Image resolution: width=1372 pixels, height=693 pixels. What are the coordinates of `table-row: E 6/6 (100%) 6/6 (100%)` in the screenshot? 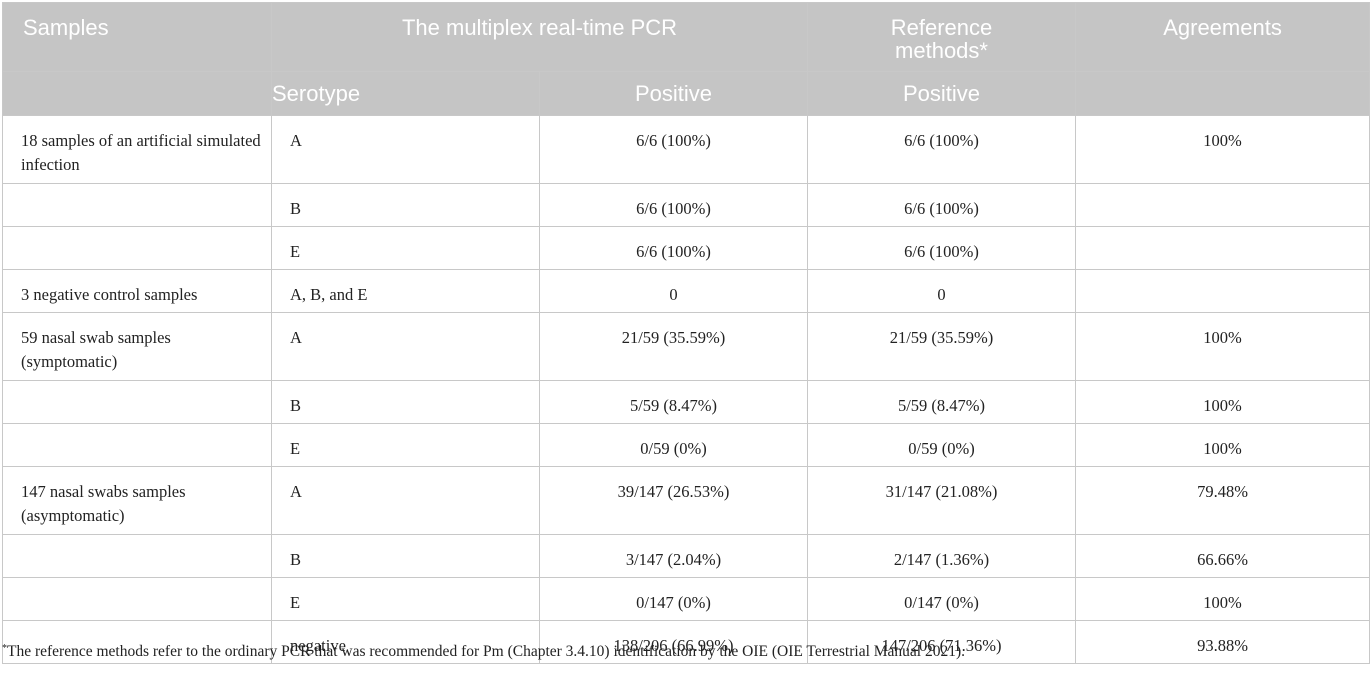 It's located at (686, 248).